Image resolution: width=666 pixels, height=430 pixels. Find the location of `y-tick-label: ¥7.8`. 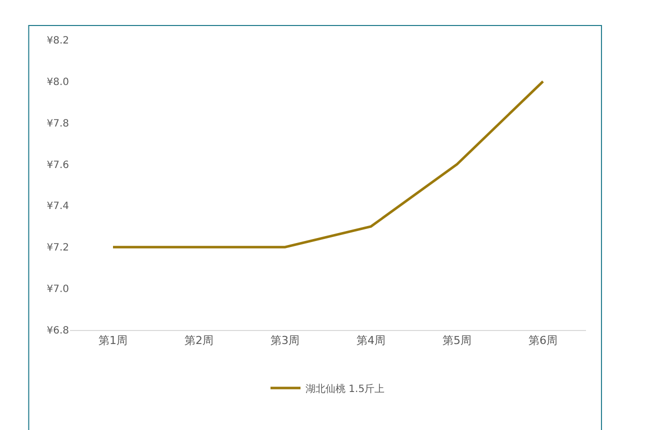

y-tick-label: ¥7.8 is located at coordinates (57, 124).